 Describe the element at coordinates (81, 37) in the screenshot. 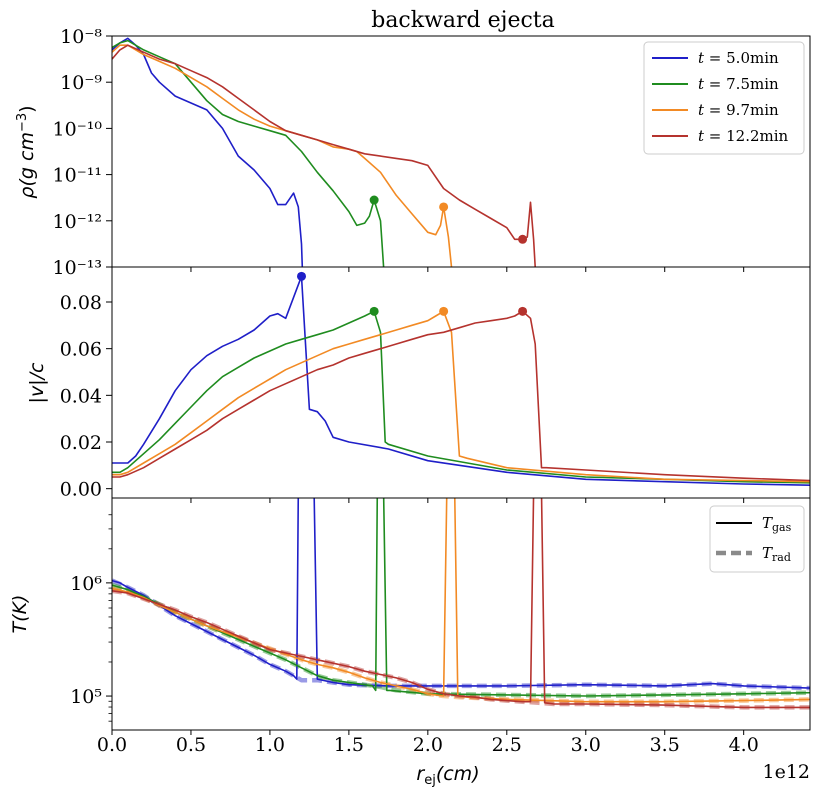

I see `density-y-tick-label: 10⁻⁸` at that location.